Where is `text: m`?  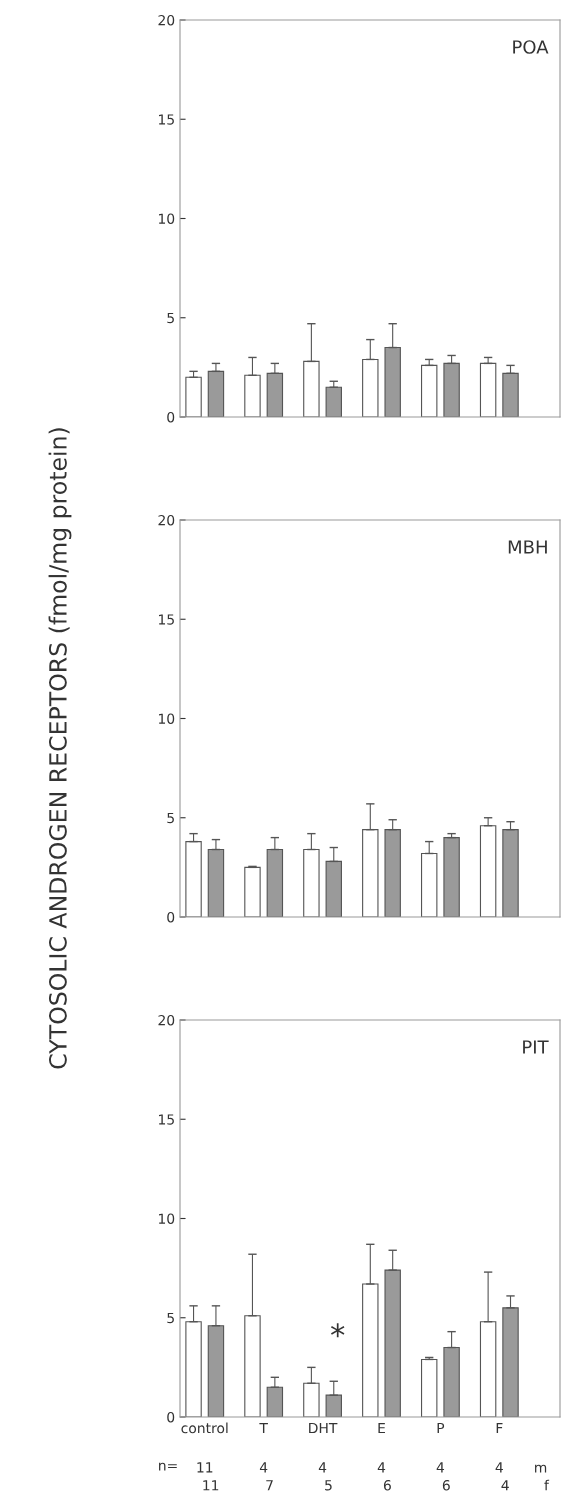 text: m is located at coordinates (541, 1468).